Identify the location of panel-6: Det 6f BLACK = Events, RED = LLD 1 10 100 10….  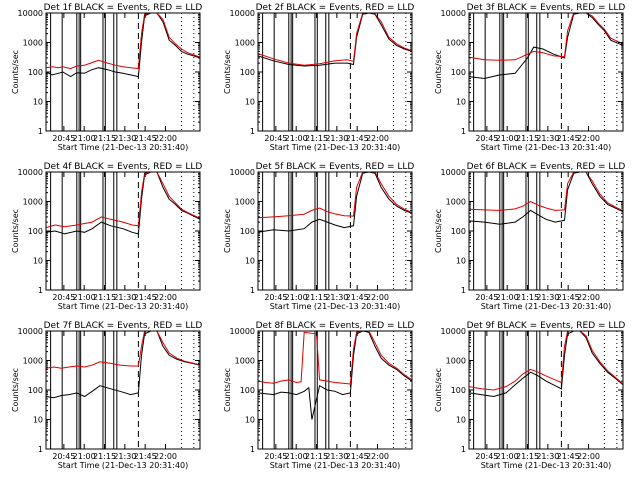
(529, 236).